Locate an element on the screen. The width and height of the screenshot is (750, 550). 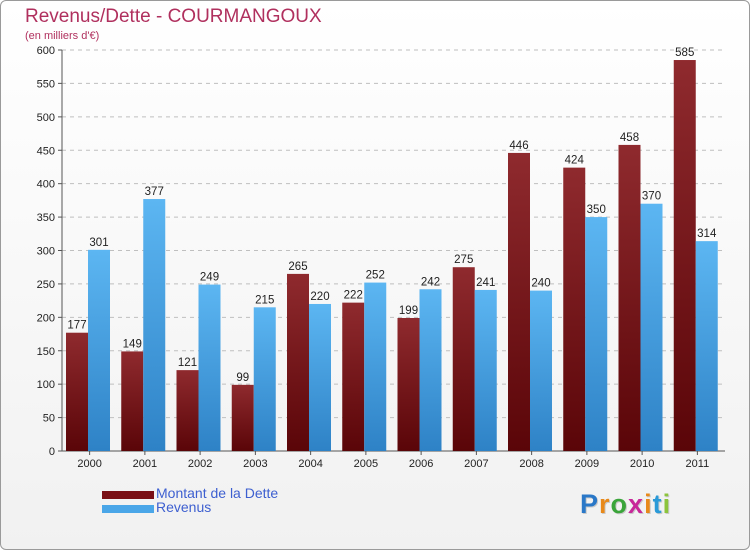
bar-revenus-2001 is located at coordinates (154, 325).